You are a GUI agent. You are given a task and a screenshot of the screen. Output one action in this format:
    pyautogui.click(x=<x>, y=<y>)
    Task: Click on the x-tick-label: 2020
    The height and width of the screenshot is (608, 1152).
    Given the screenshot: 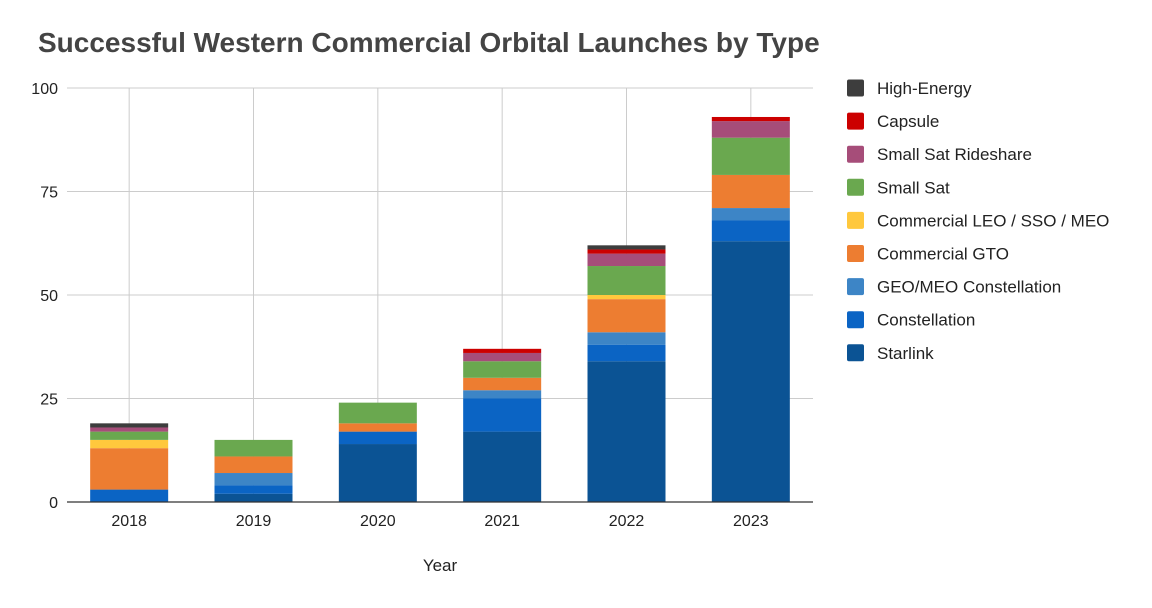 What is the action you would take?
    pyautogui.click(x=378, y=521)
    